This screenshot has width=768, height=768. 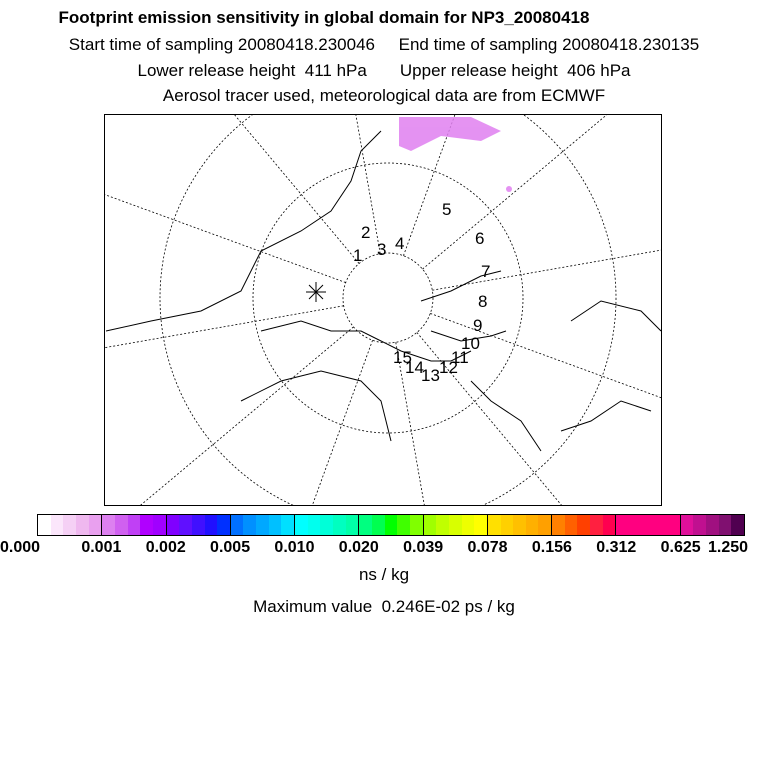 What do you see at coordinates (20, 547) in the screenshot?
I see `legend-tick: 0.000` at bounding box center [20, 547].